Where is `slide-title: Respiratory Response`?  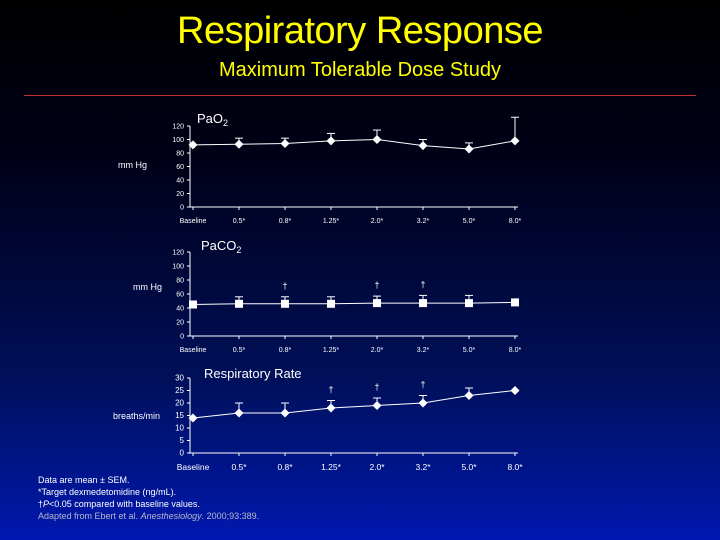 slide-title: Respiratory Response is located at coordinates (360, 31).